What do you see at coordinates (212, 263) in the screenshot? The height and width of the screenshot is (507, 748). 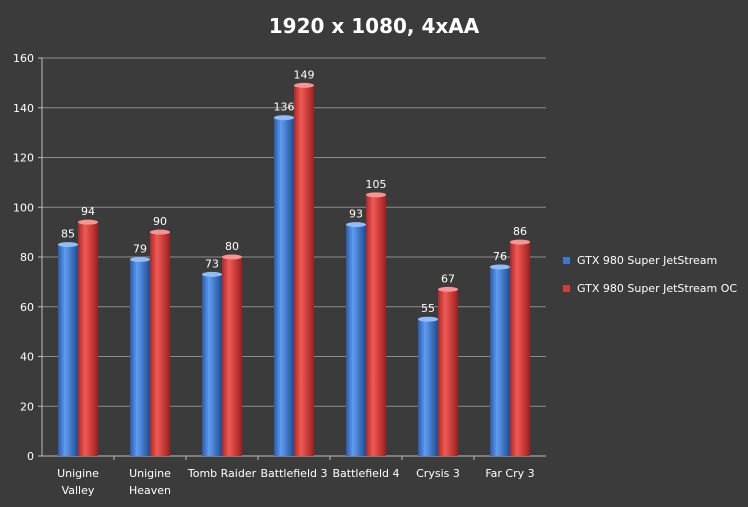 I see `data-label-blue-2: 73` at bounding box center [212, 263].